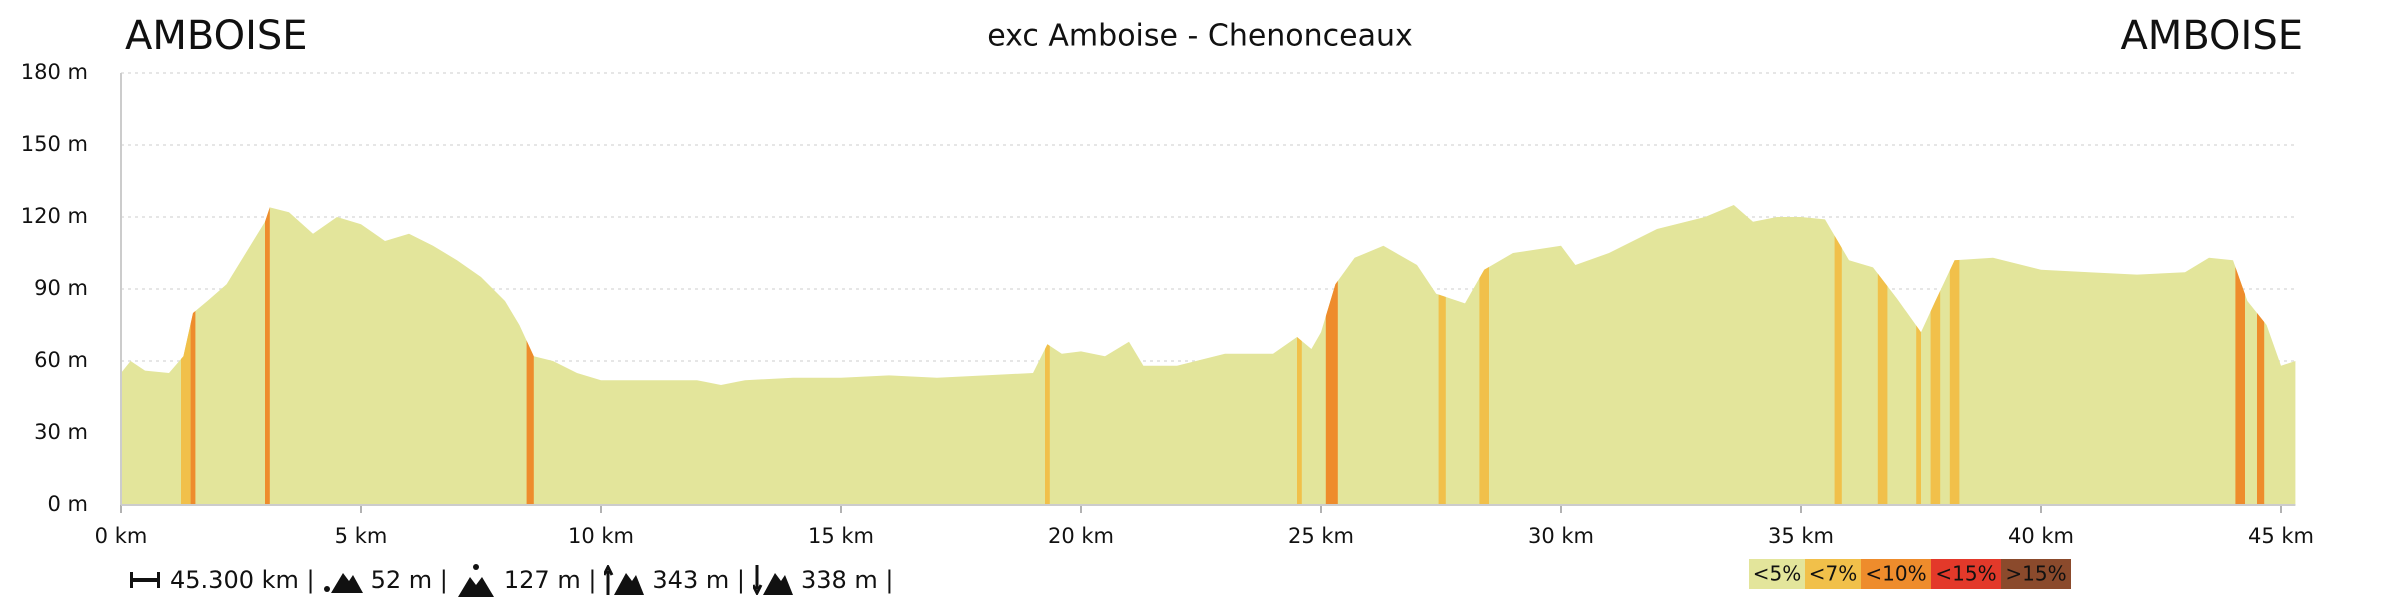 This screenshot has width=2400, height=600. I want to click on x-tick-label: 10 km, so click(601, 536).